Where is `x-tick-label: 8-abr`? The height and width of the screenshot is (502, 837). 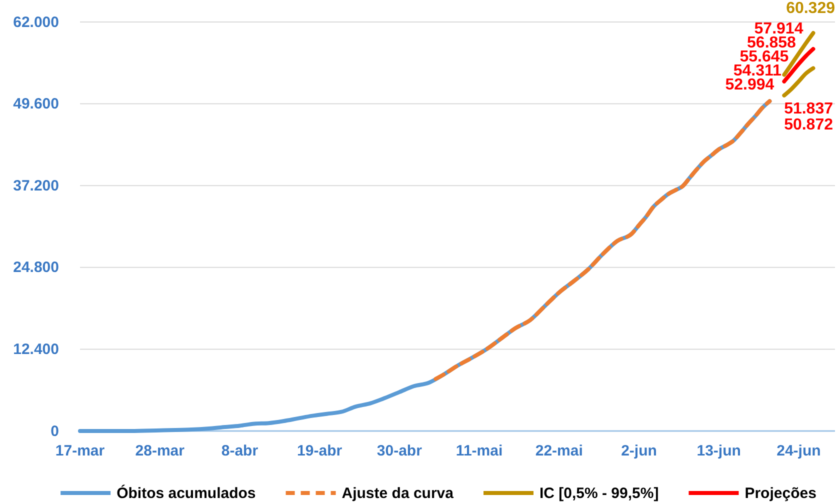 x-tick-label: 8-abr is located at coordinates (239, 451).